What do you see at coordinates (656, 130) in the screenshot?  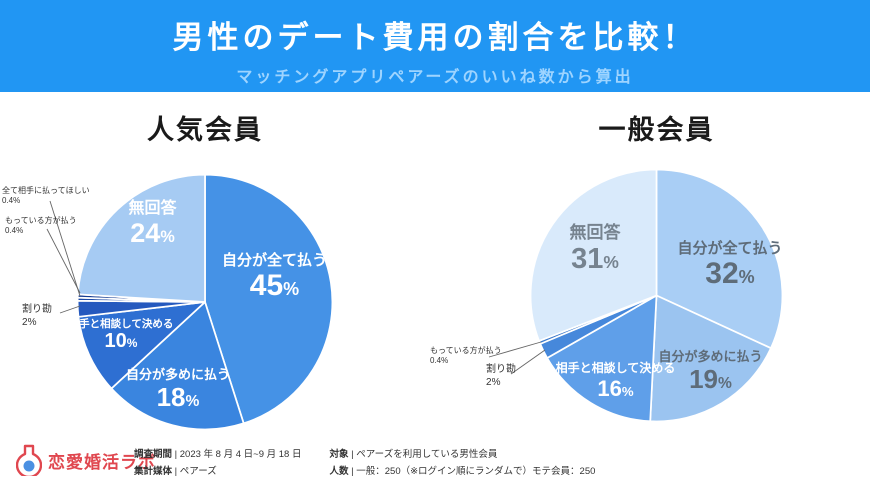 I see `chart-title-general: 一般会員` at bounding box center [656, 130].